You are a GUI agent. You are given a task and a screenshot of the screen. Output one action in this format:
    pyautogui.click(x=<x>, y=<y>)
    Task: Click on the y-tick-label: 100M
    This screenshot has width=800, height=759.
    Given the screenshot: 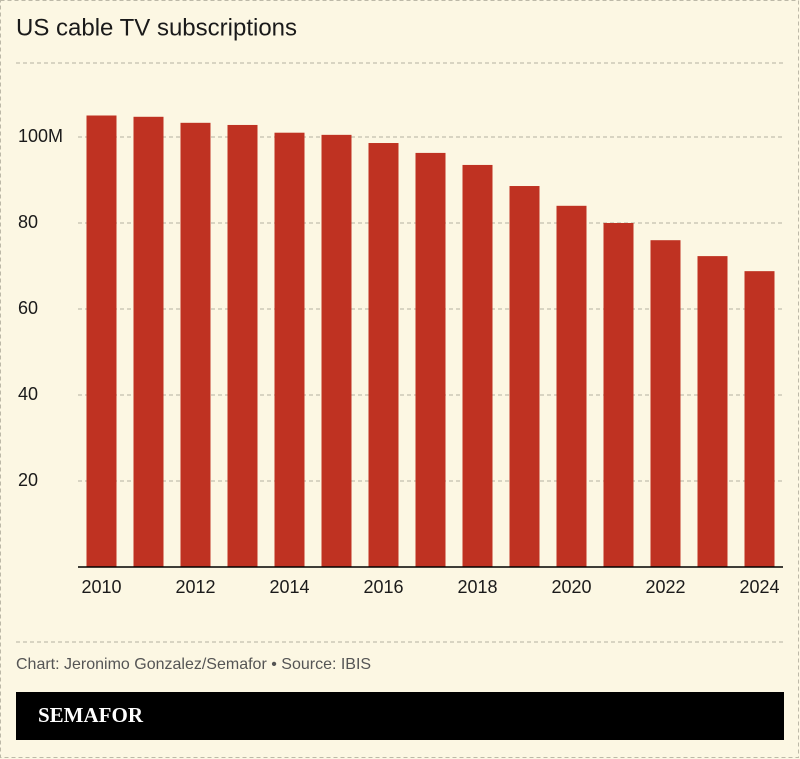 What is the action you would take?
    pyautogui.click(x=40, y=136)
    